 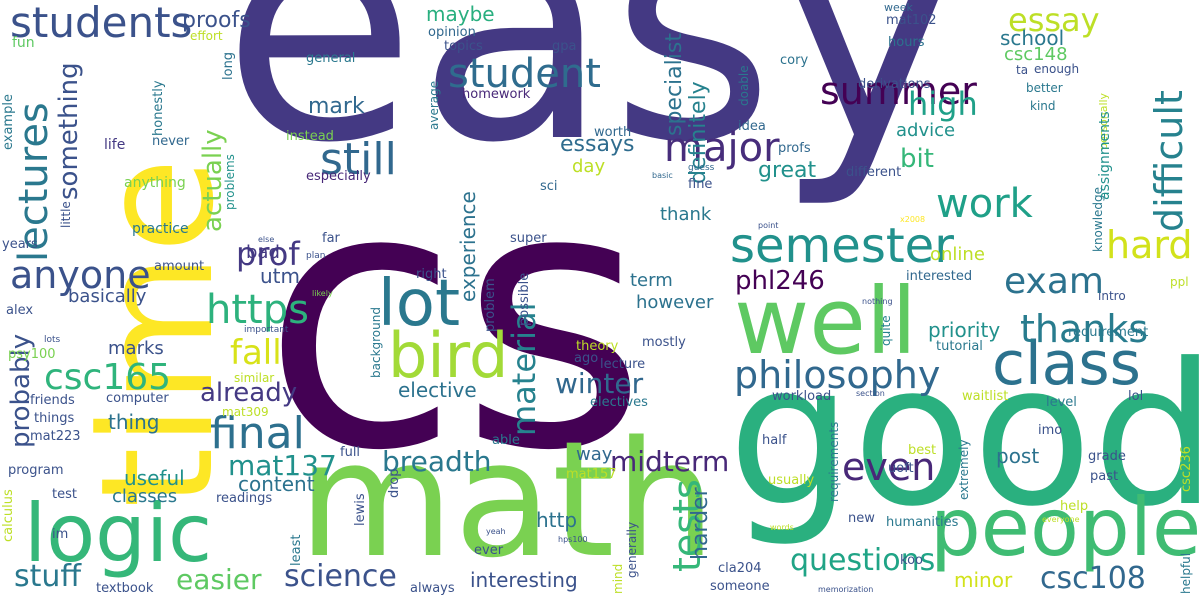 I want to click on word-useful: useful, so click(x=154, y=478).